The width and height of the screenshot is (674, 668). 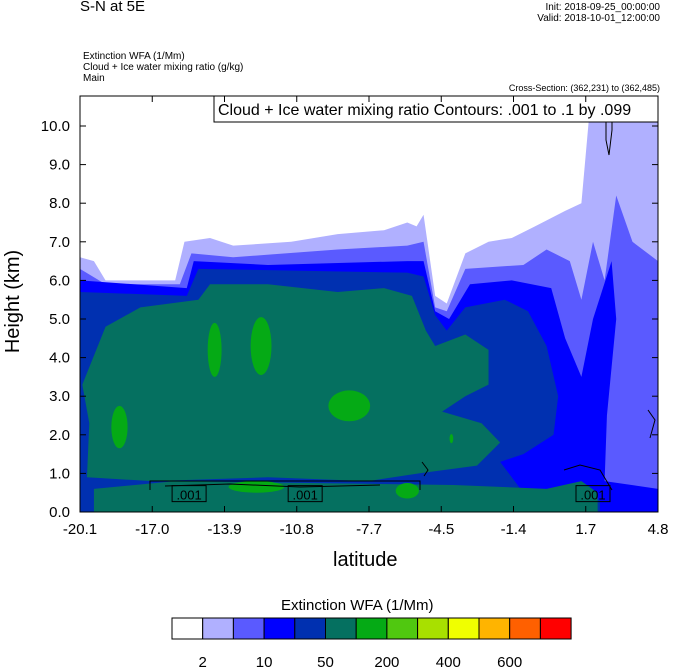 What do you see at coordinates (59, 242) in the screenshot?
I see `y-tick-label: 7.0` at bounding box center [59, 242].